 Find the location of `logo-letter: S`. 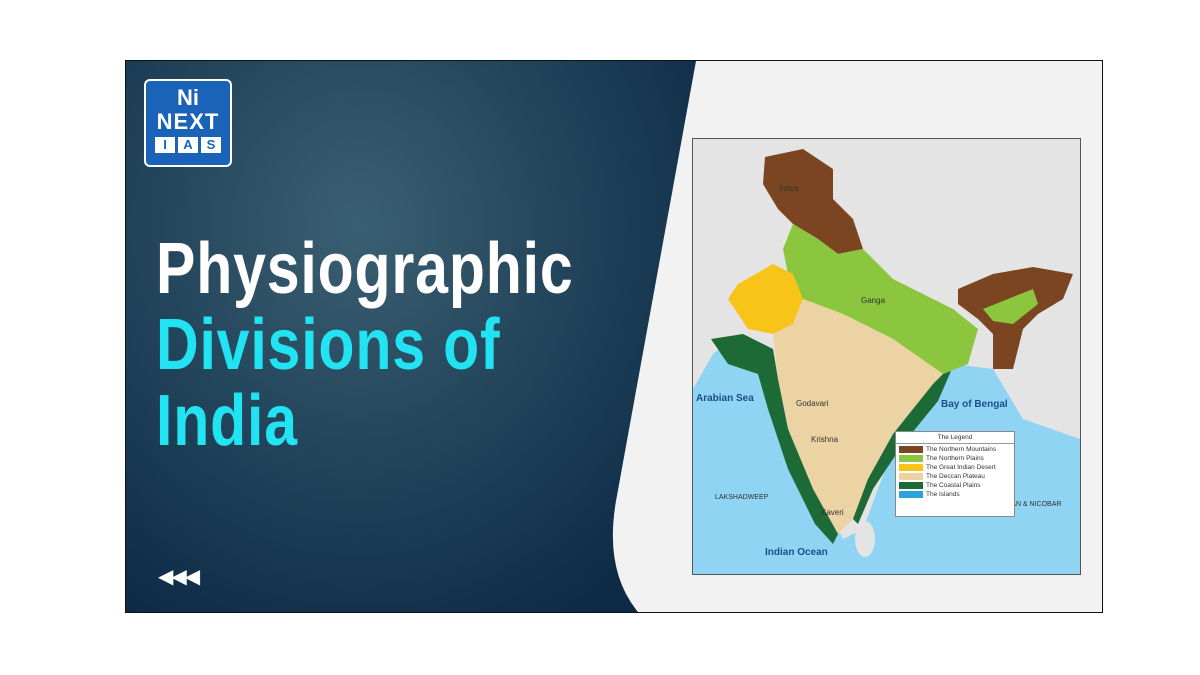

logo-letter: S is located at coordinates (211, 145).